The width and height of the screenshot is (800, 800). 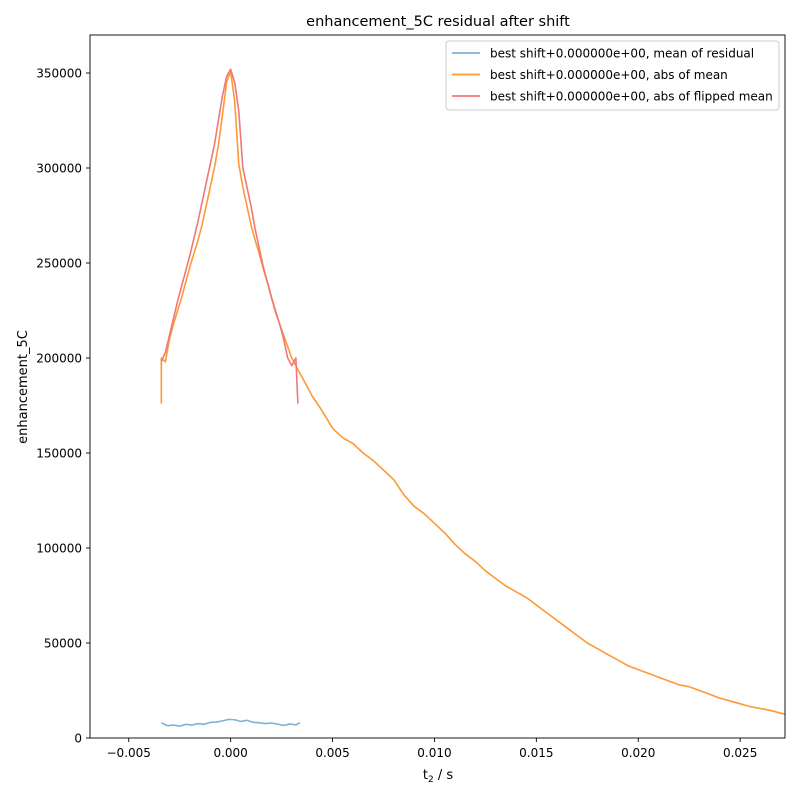 What do you see at coordinates (59, 264) in the screenshot?
I see `y-tick-label: 250000` at bounding box center [59, 264].